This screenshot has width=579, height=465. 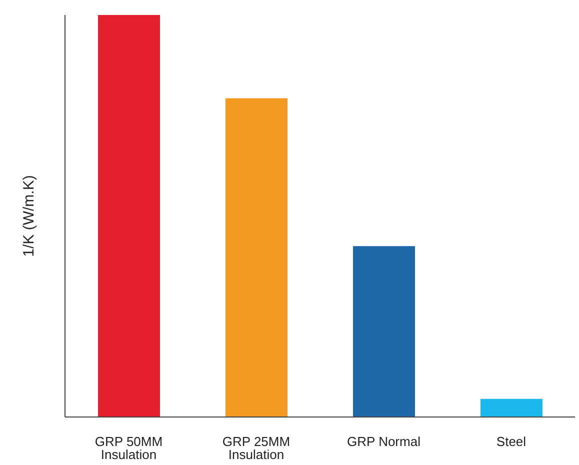 What do you see at coordinates (511, 442) in the screenshot?
I see `x-tick-label: Steel` at bounding box center [511, 442].